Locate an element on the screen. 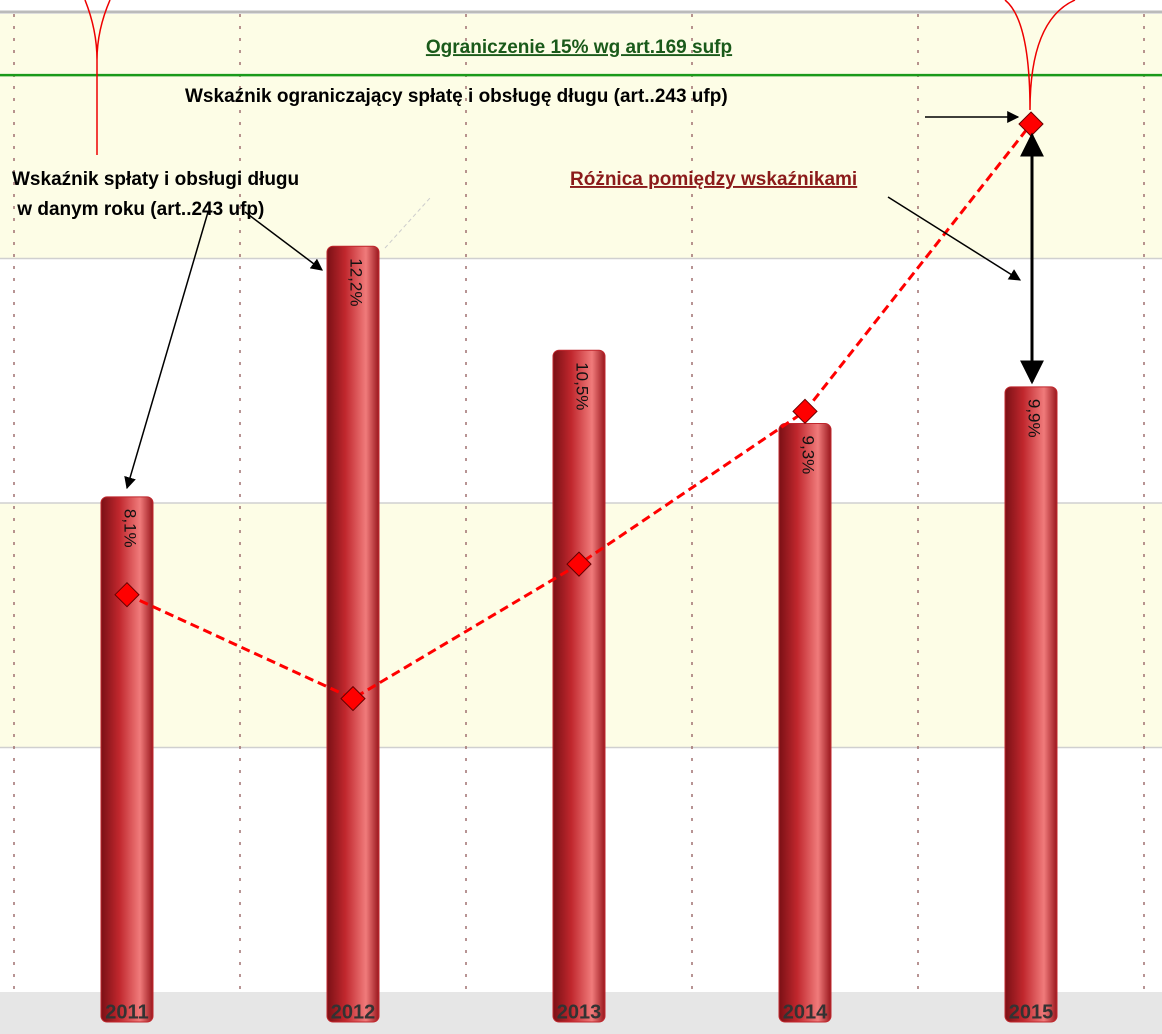  bar-value-label: 10,5% is located at coordinates (582, 386).